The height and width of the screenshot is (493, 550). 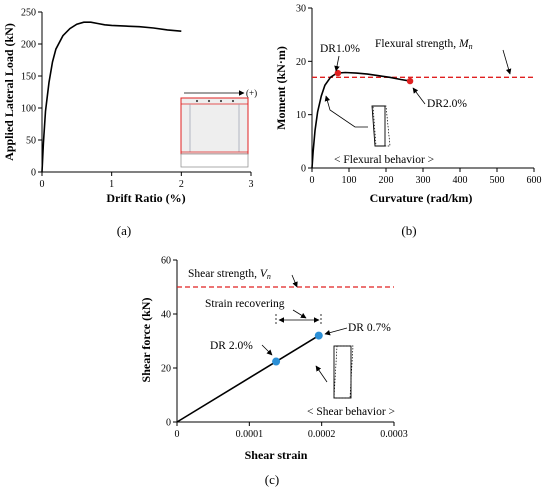 I want to click on chart-b-x-tick-label: 0, so click(x=312, y=180).